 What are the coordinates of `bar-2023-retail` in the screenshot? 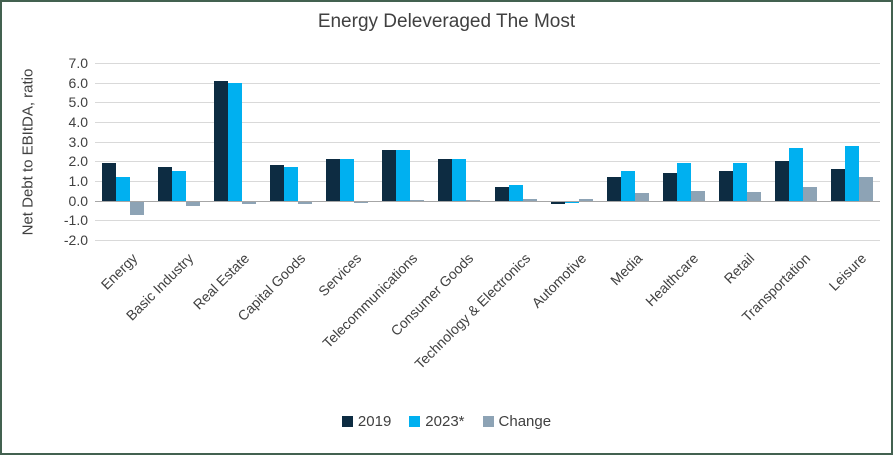 It's located at (739, 182).